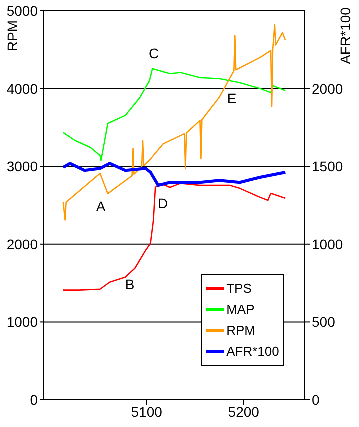 Image resolution: width=359 pixels, height=427 pixels. What do you see at coordinates (244, 412) in the screenshot?
I see `x-tick-label: 5200` at bounding box center [244, 412].